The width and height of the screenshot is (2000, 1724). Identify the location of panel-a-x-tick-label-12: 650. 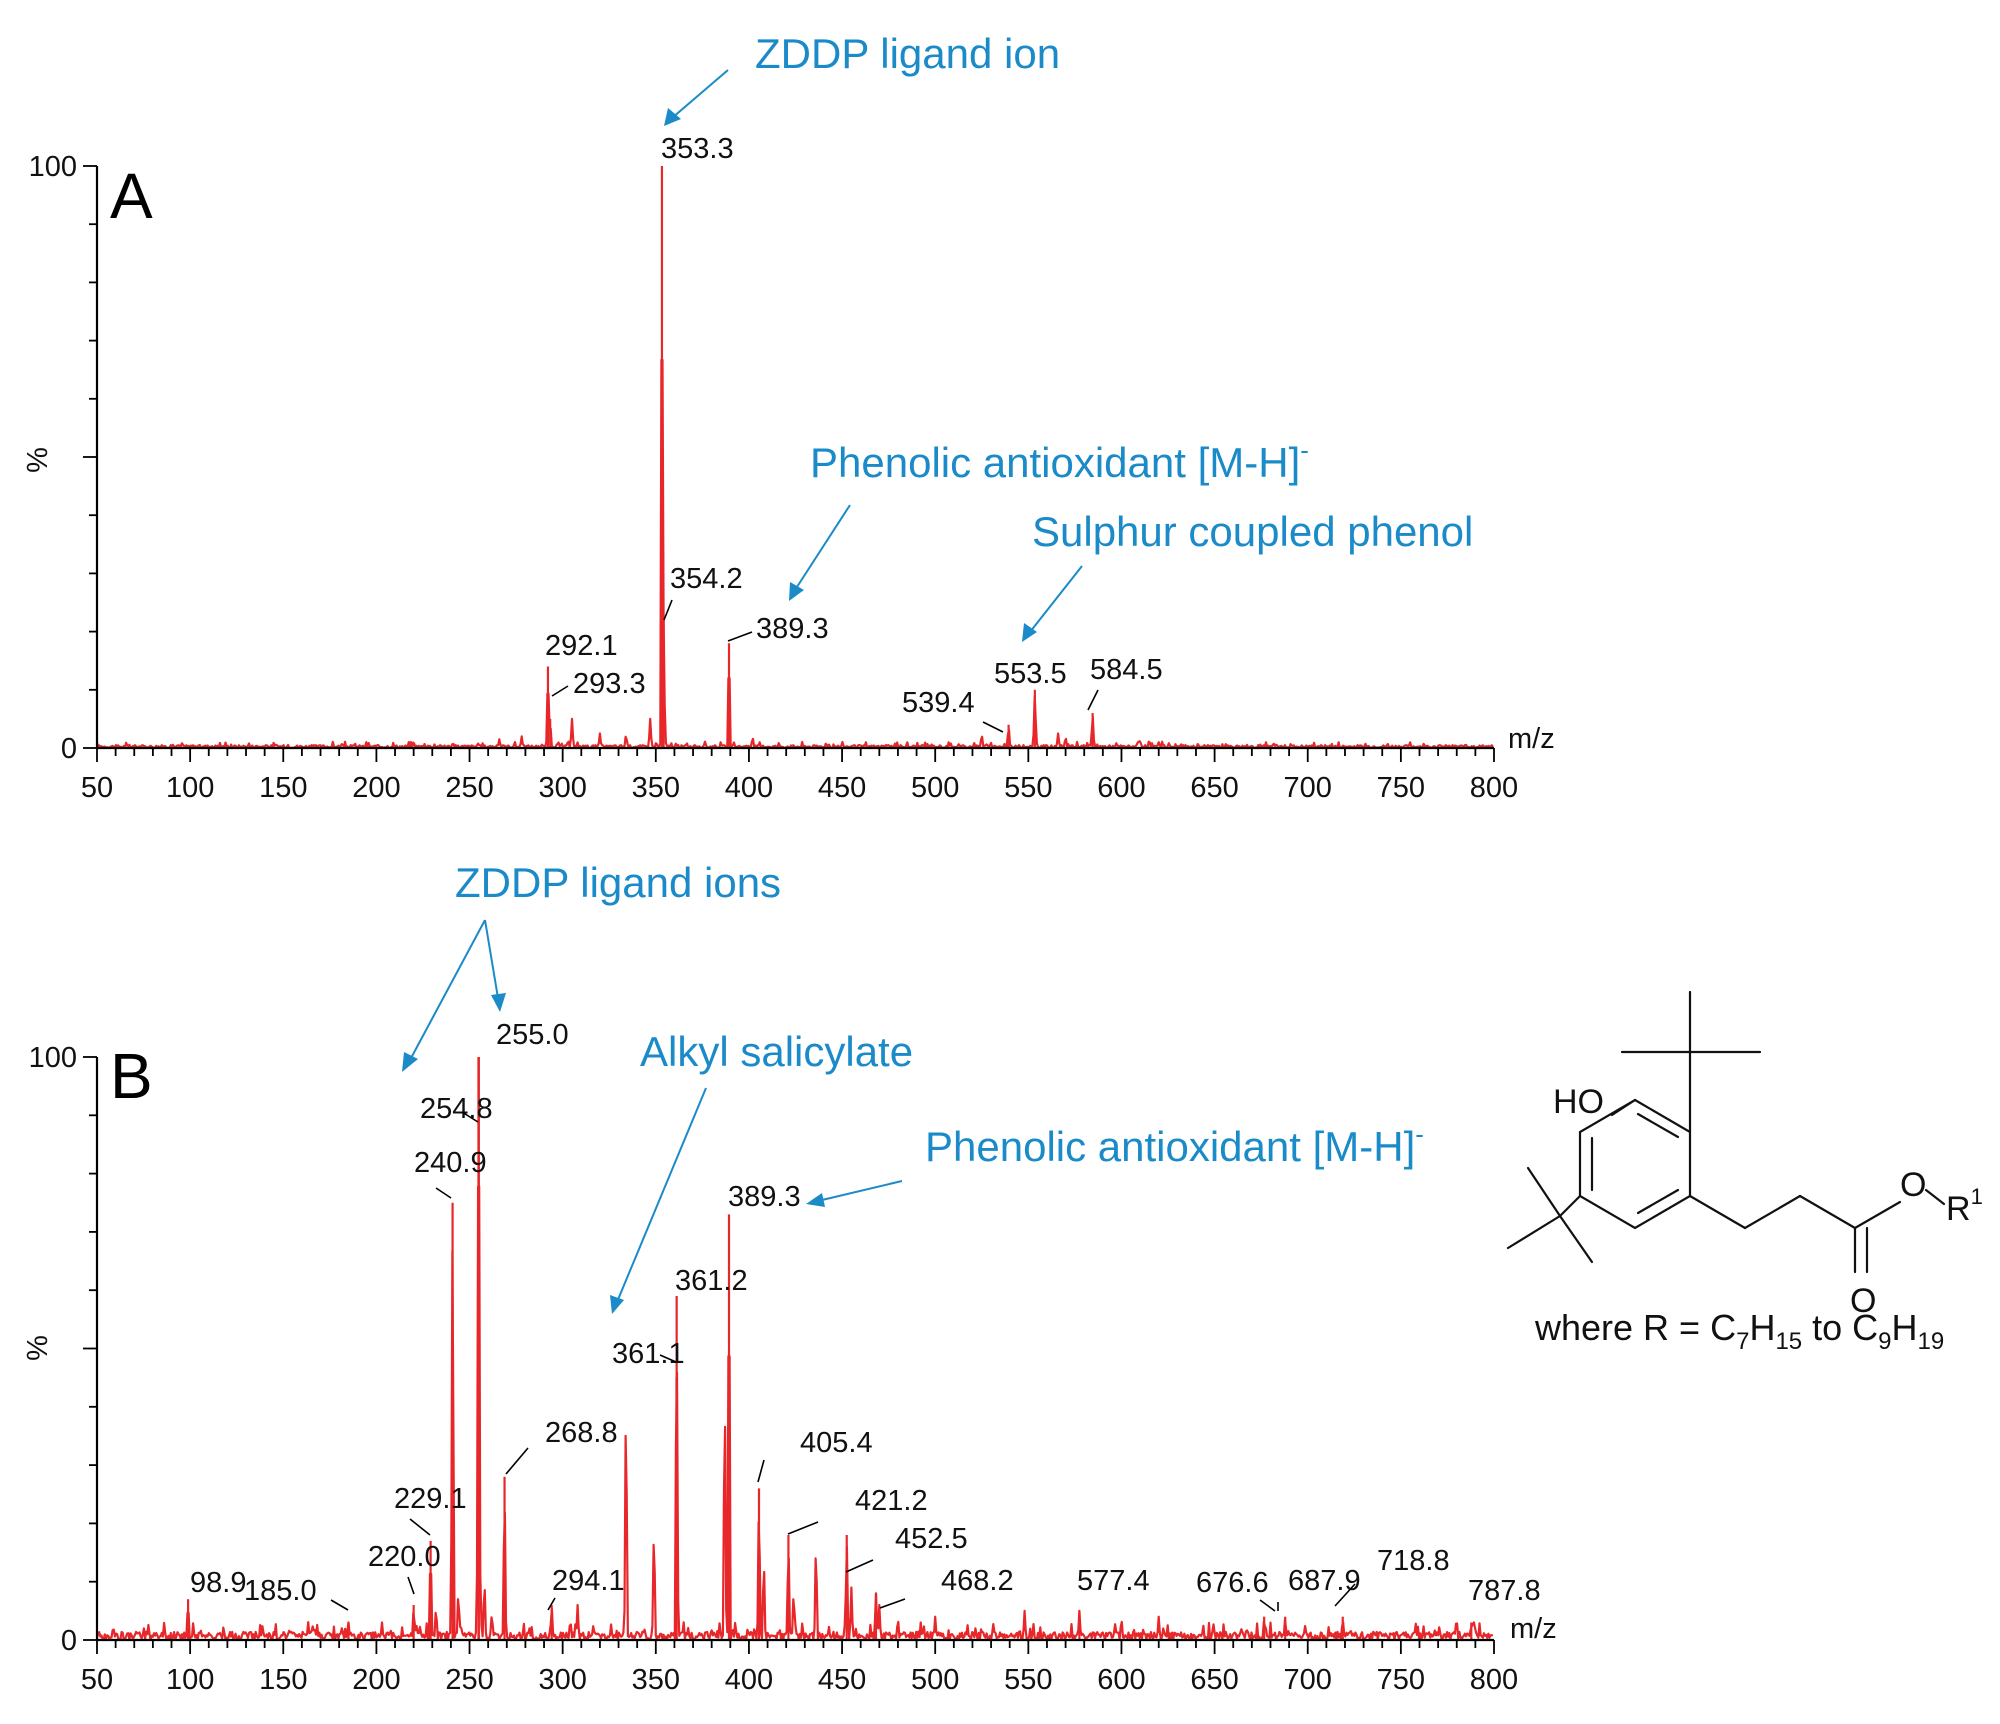
(1214, 788).